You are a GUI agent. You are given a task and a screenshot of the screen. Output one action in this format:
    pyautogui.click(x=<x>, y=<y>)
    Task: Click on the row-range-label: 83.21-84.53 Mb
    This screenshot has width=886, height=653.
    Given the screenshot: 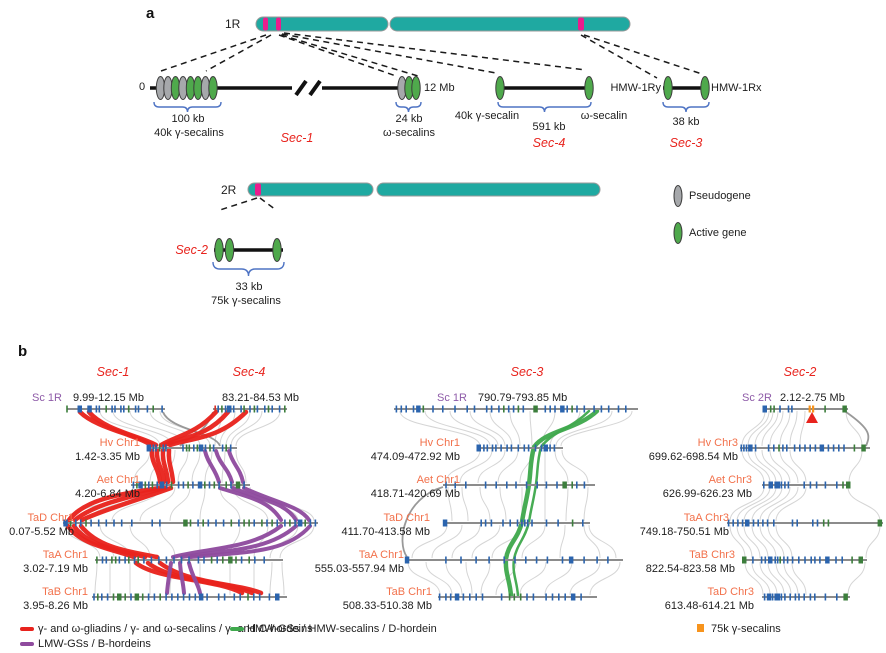 What is the action you would take?
    pyautogui.click(x=261, y=398)
    